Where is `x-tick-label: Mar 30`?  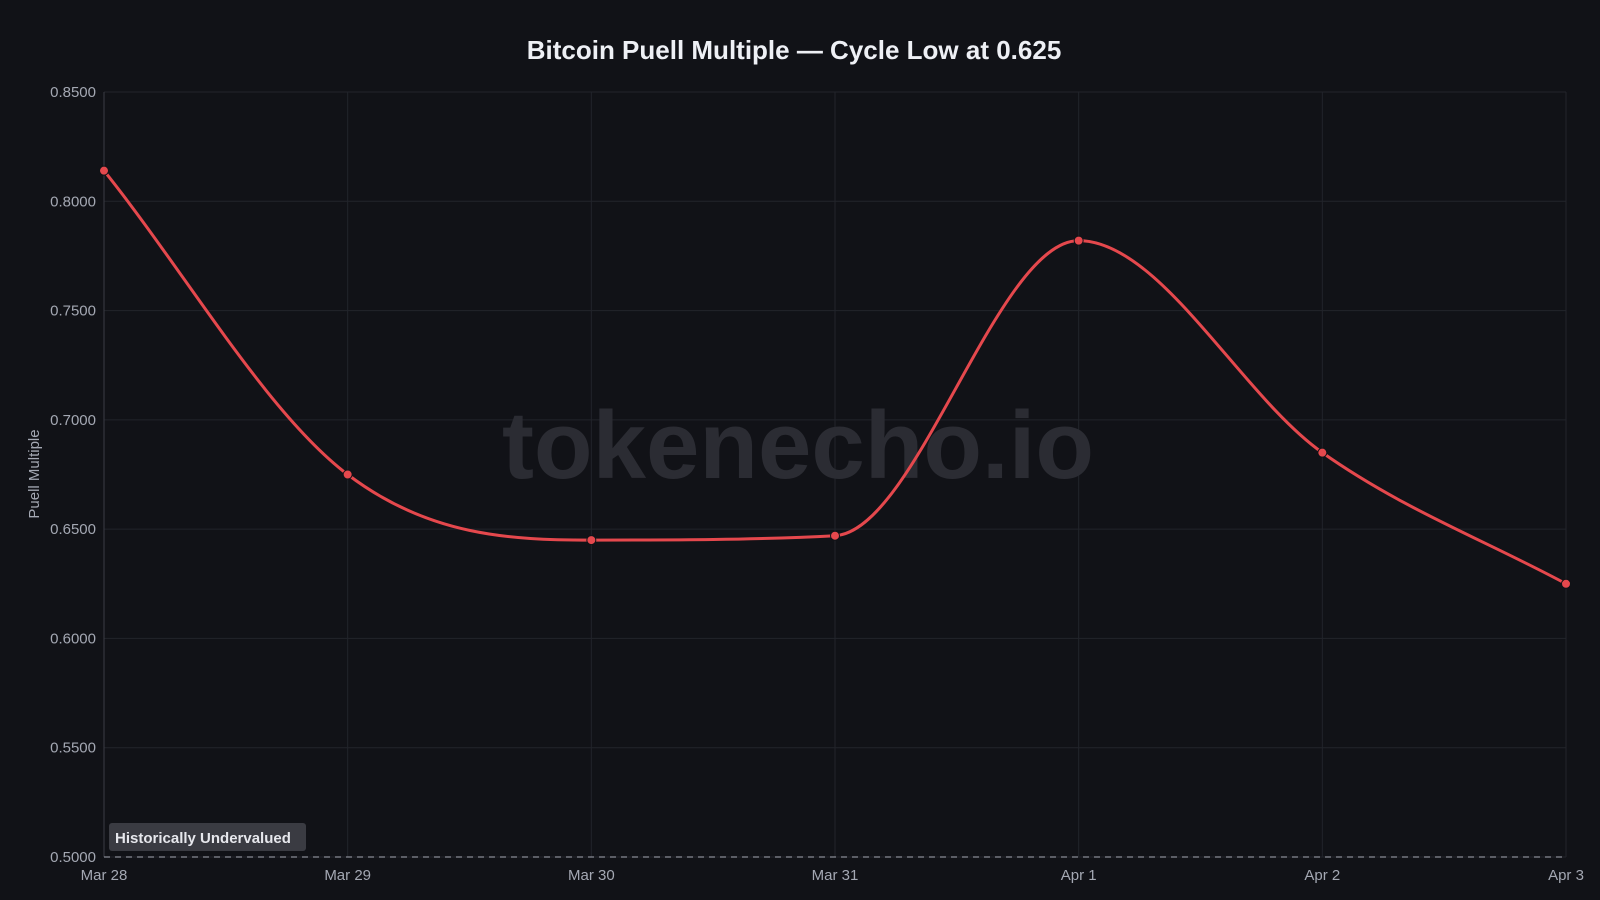 x-tick-label: Mar 30 is located at coordinates (591, 875).